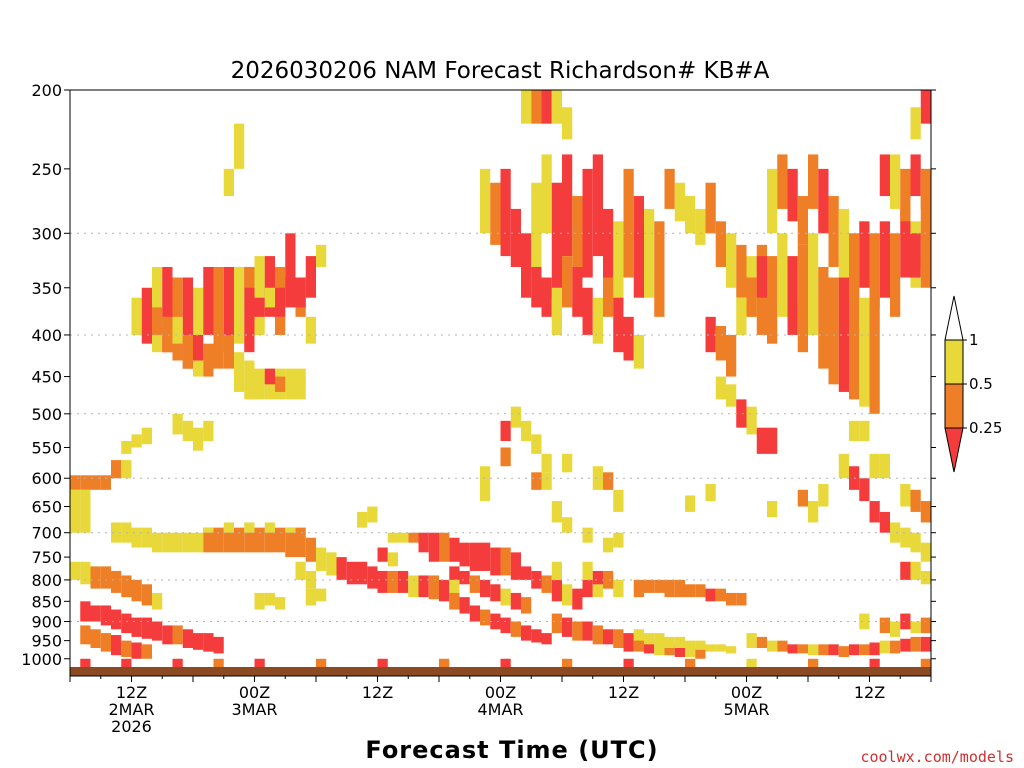 Image resolution: width=1024 pixels, height=768 pixels. What do you see at coordinates (46, 641) in the screenshot?
I see `y-tick-label: 950` at bounding box center [46, 641].